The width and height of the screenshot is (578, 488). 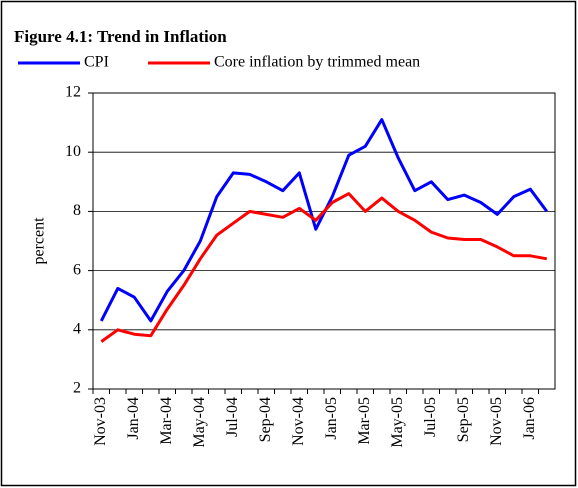 What do you see at coordinates (73, 92) in the screenshot?
I see `y-tick-label: 12` at bounding box center [73, 92].